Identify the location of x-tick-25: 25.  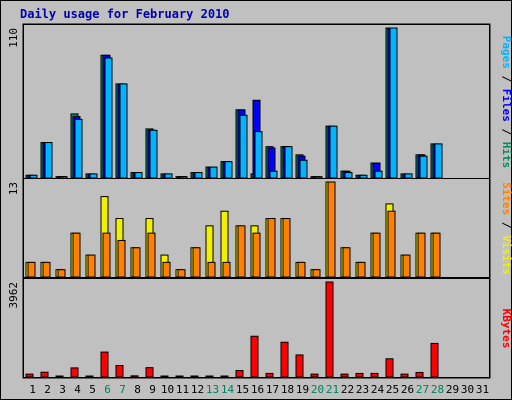
(392, 389).